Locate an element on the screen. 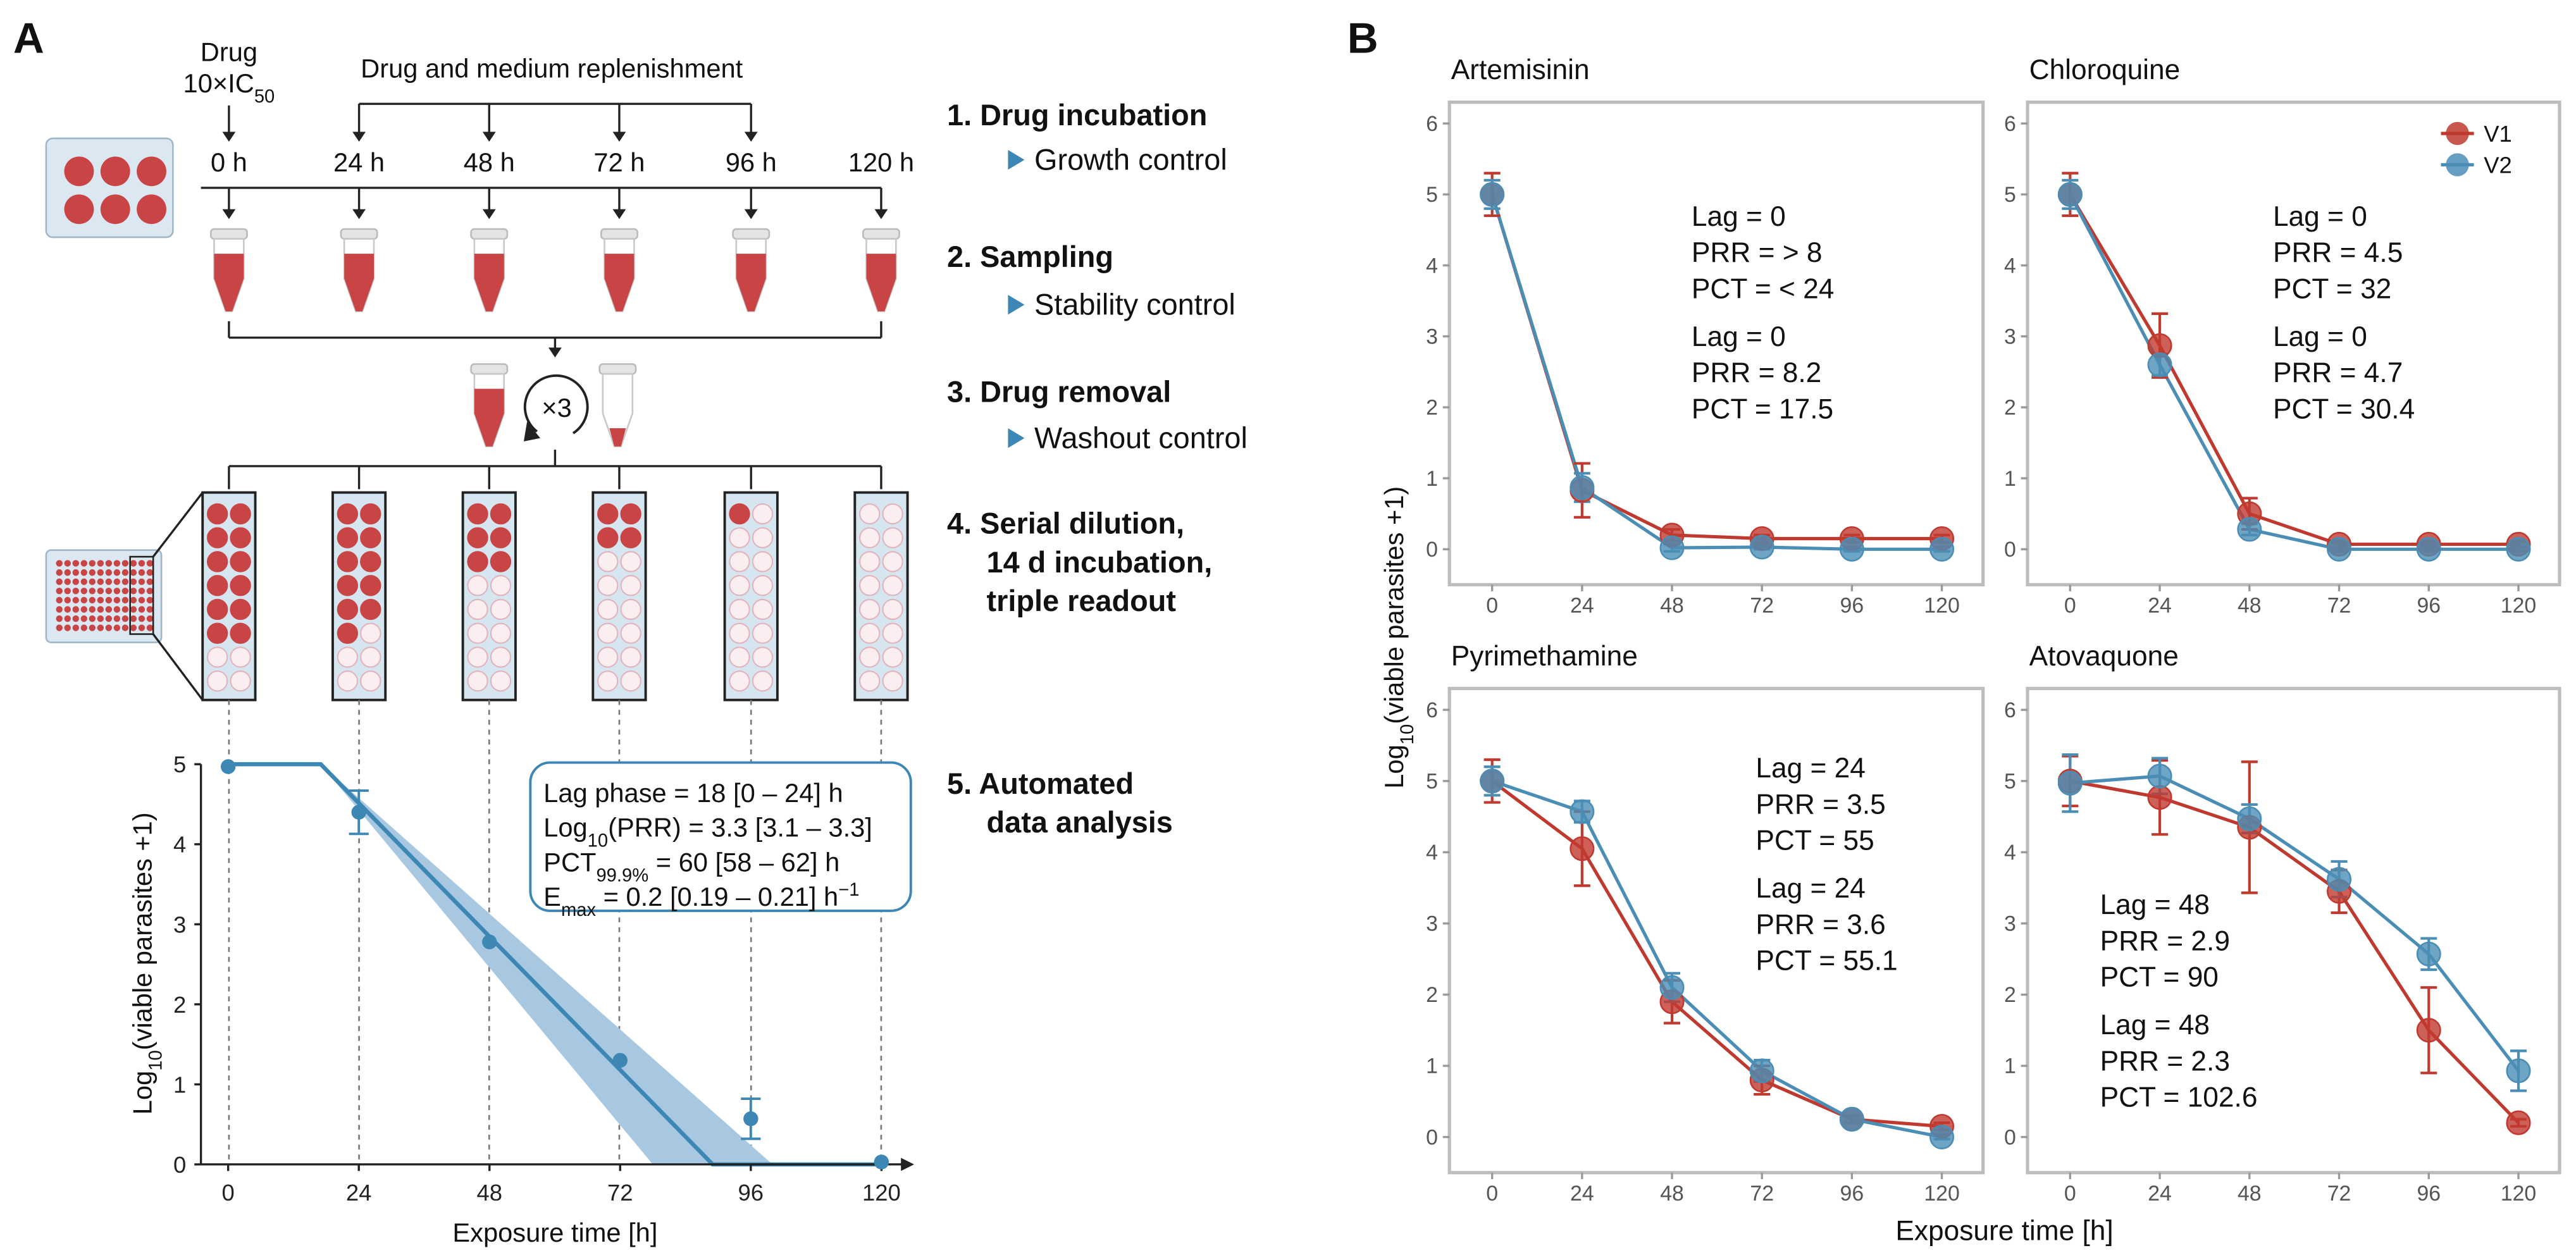 This screenshot has height=1260, width=2576. y-tick-label: 3 is located at coordinates (1432, 336).